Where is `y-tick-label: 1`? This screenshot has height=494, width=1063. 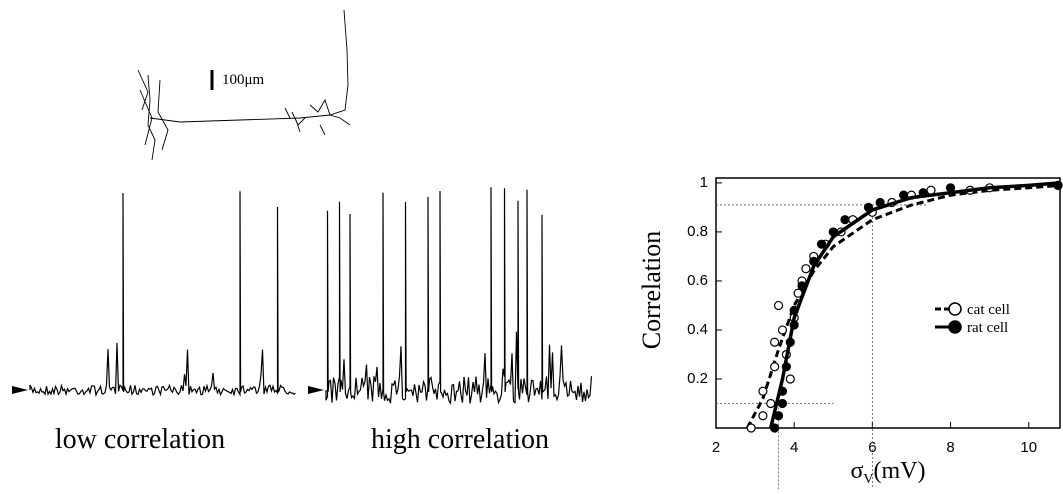 y-tick-label: 1 is located at coordinates (704, 182).